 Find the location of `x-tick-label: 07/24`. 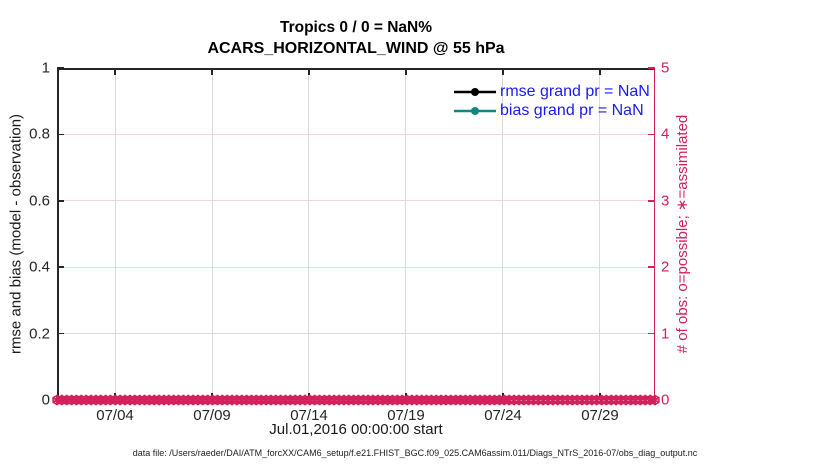

x-tick-label: 07/24 is located at coordinates (503, 415).